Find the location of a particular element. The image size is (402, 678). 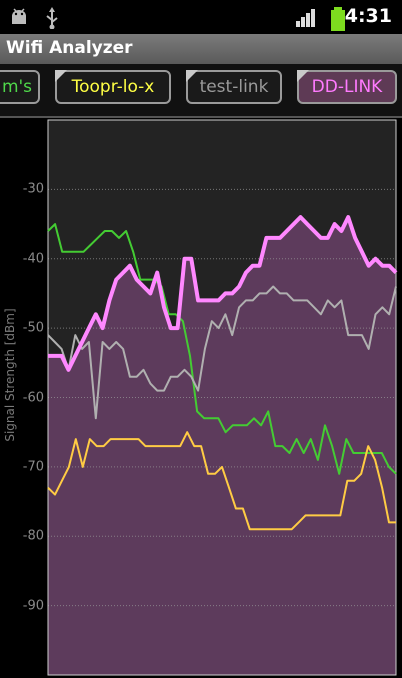

y-tick-label: -70 is located at coordinates (33, 467).